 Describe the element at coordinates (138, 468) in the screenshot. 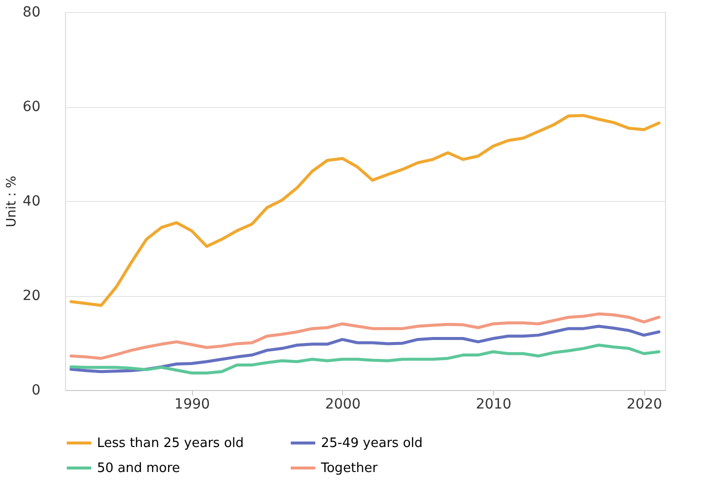

I see `legend-label: 50 and more` at that location.